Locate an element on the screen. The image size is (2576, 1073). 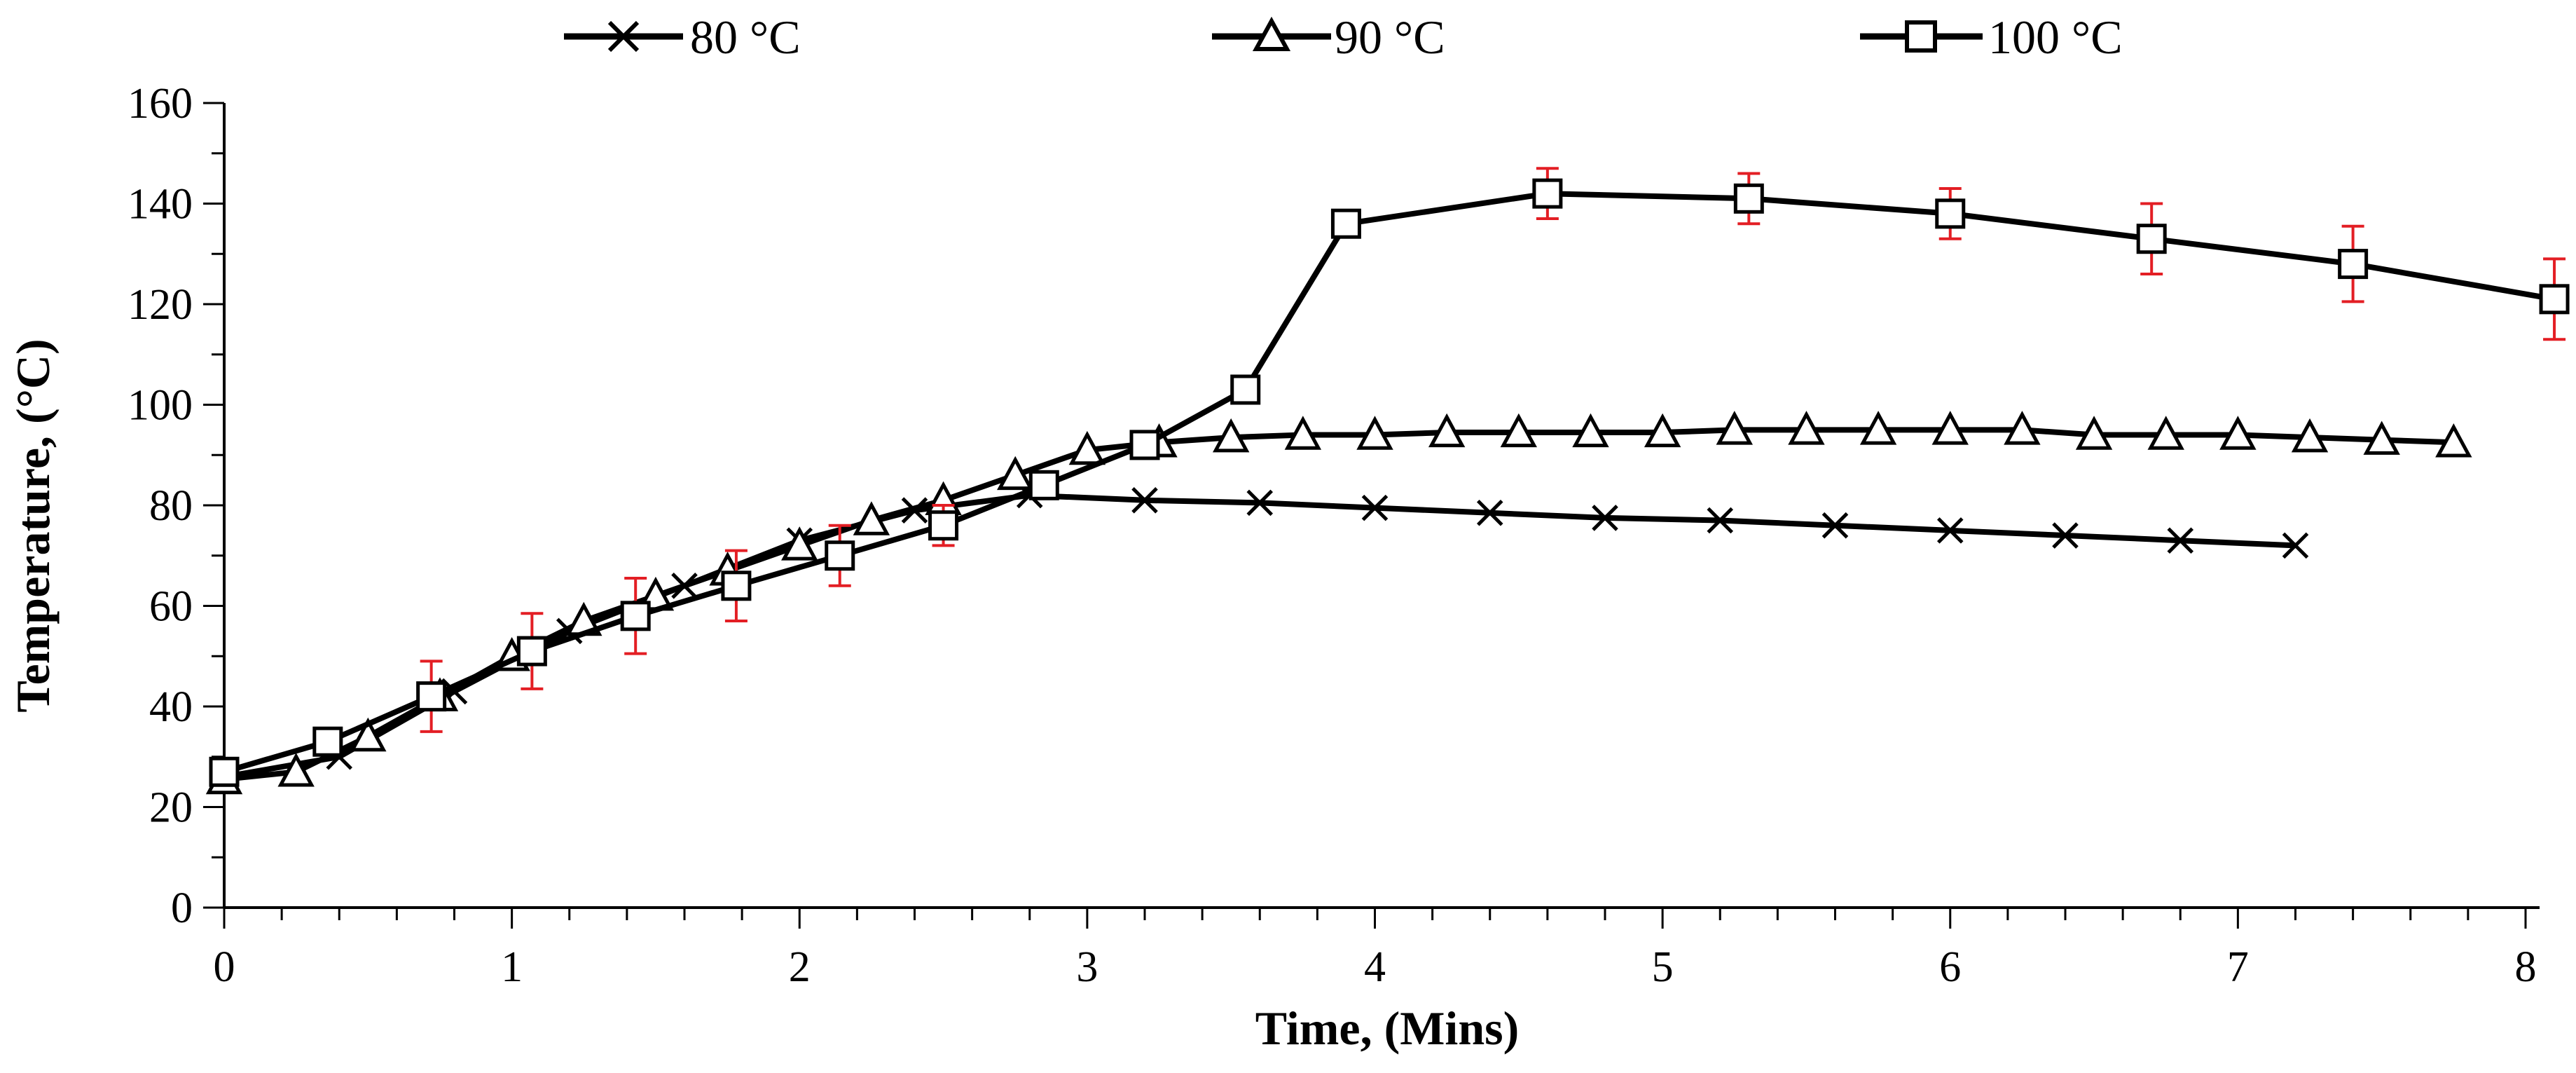
legend-item-90c: 90 °C is located at coordinates (1328, 37).